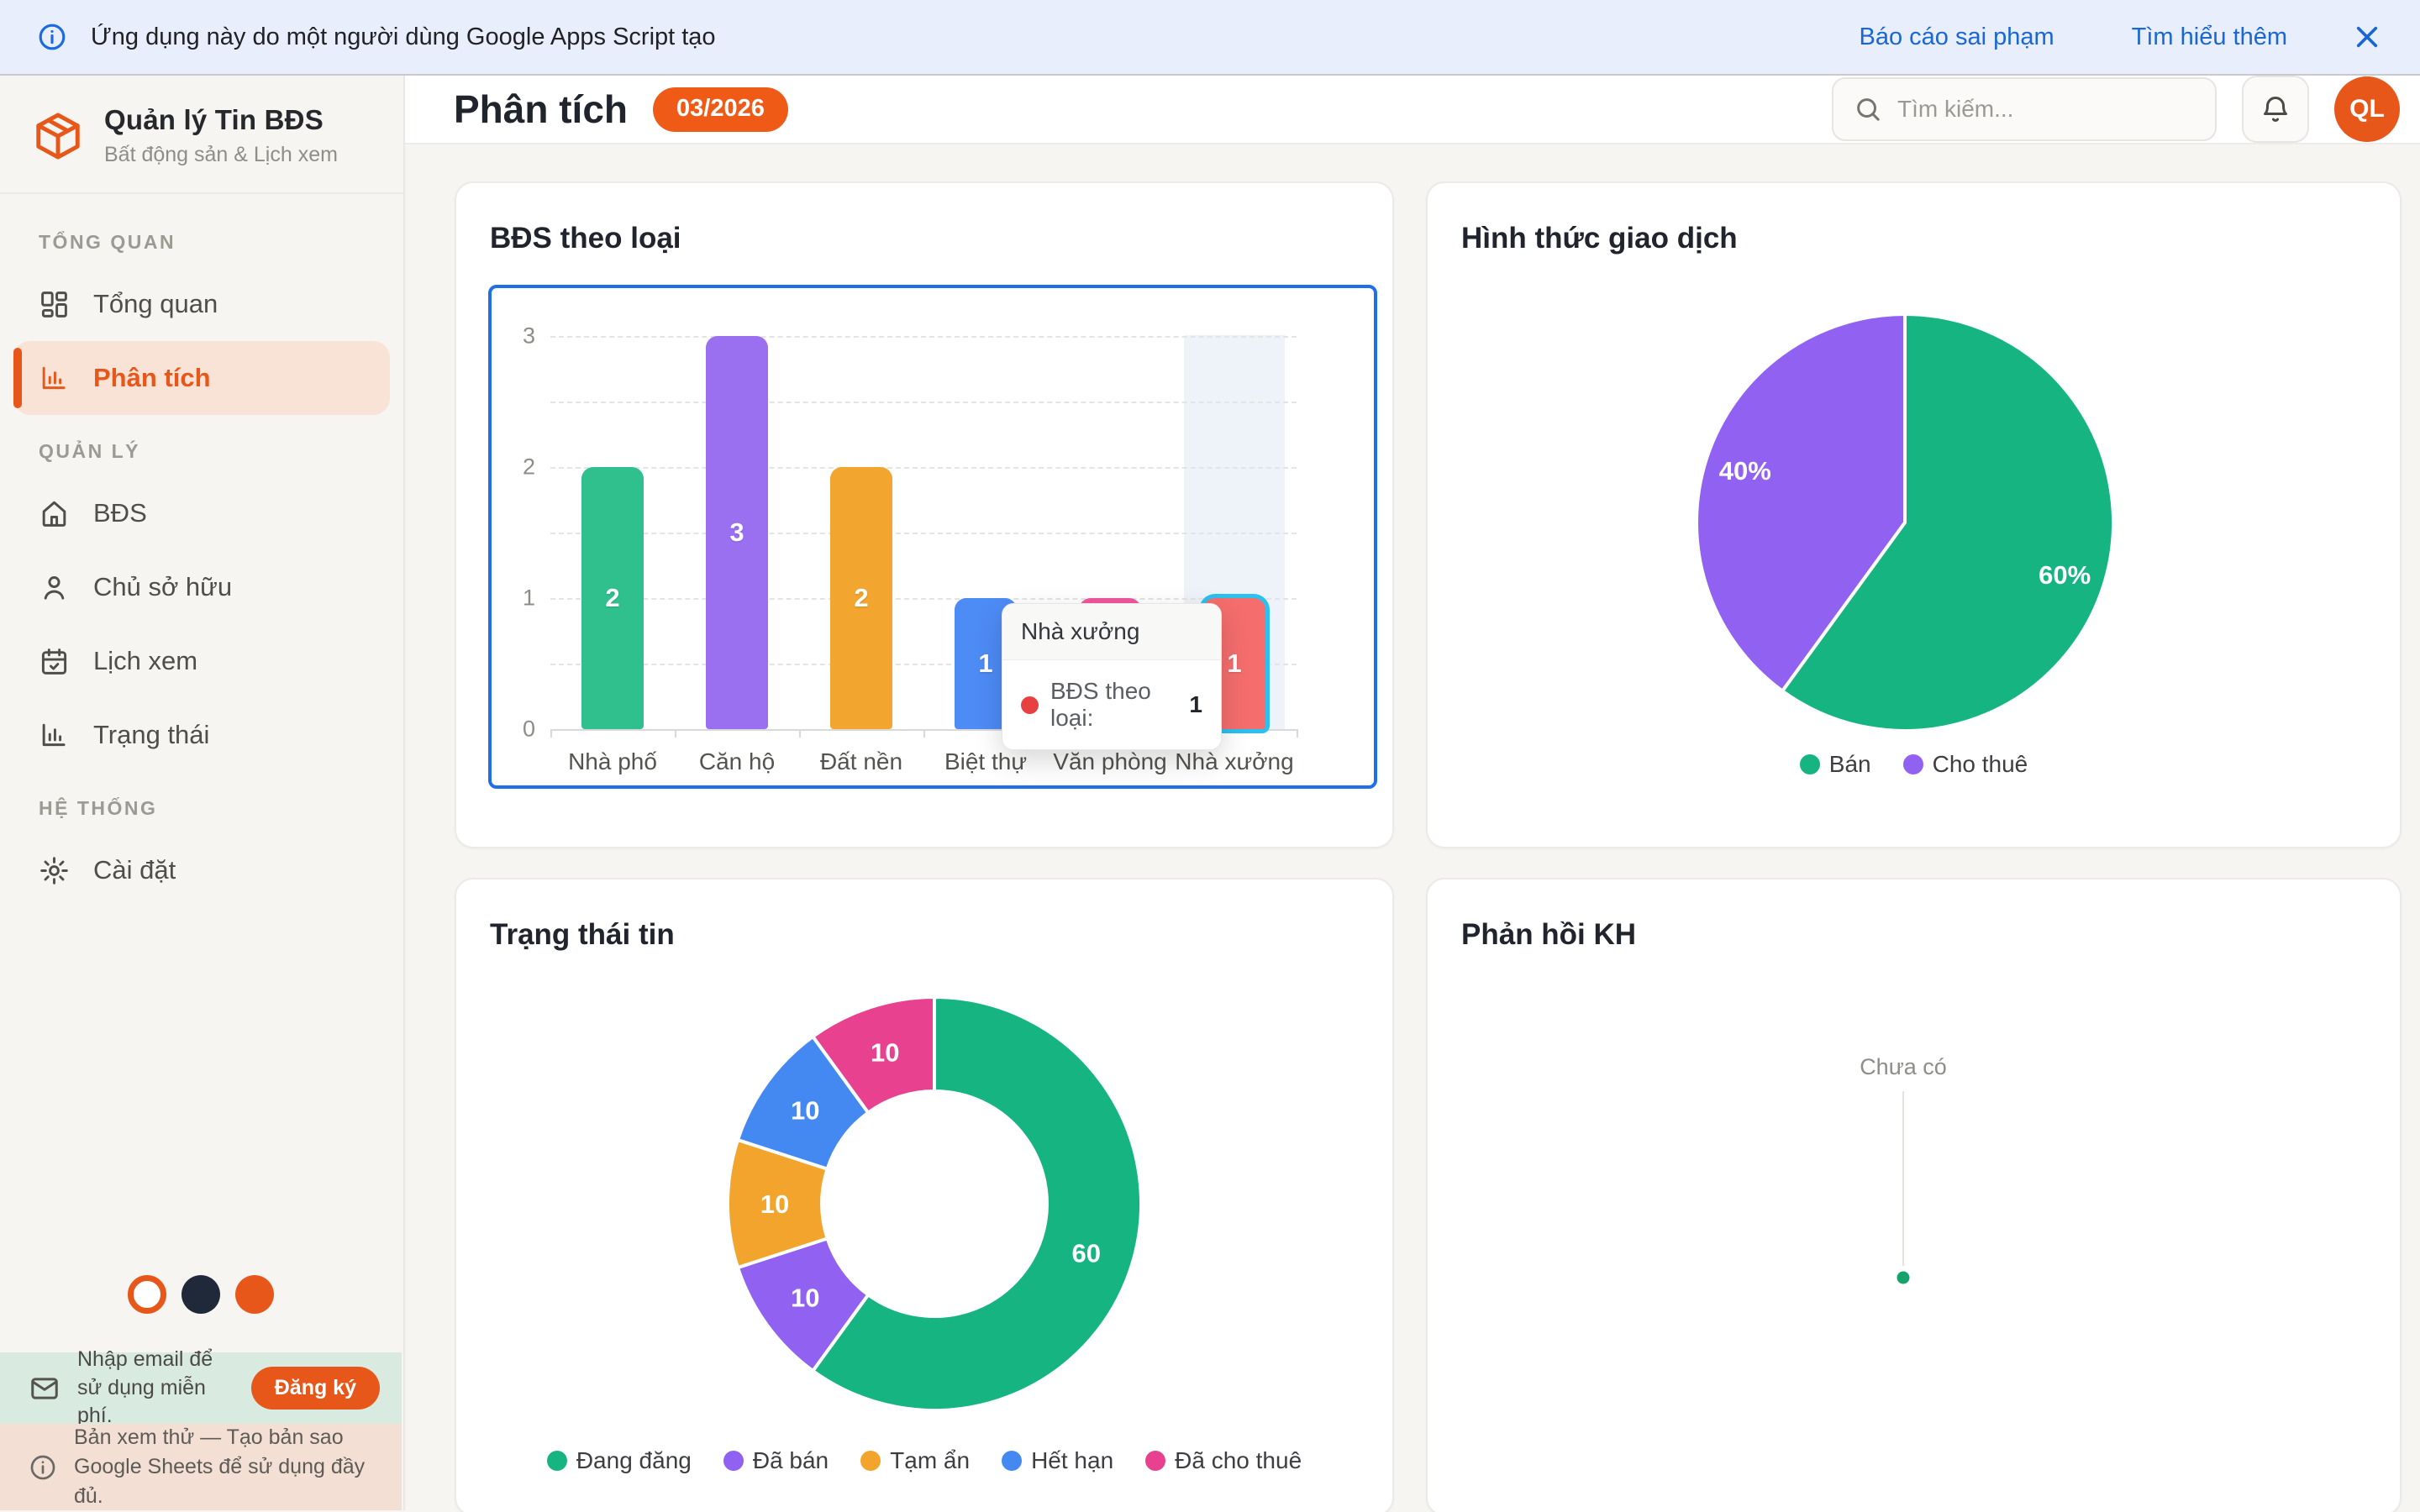 This screenshot has width=2420, height=1512. I want to click on card-title: Hình thức giao dịch, so click(1599, 238).